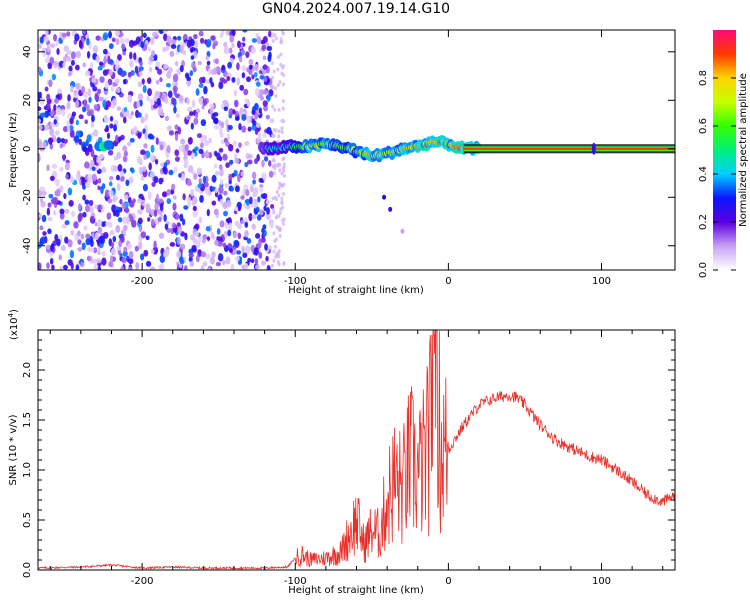  I want to click on y-tick-label: 1.0, so click(27, 470).